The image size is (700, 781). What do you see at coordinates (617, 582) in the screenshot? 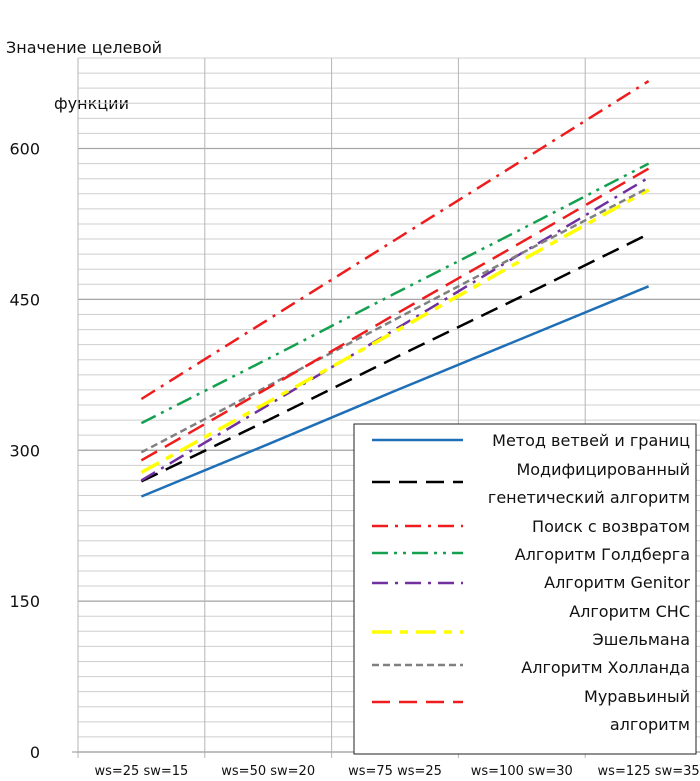
I see `legend-label: Алгоритм Genitor` at bounding box center [617, 582].